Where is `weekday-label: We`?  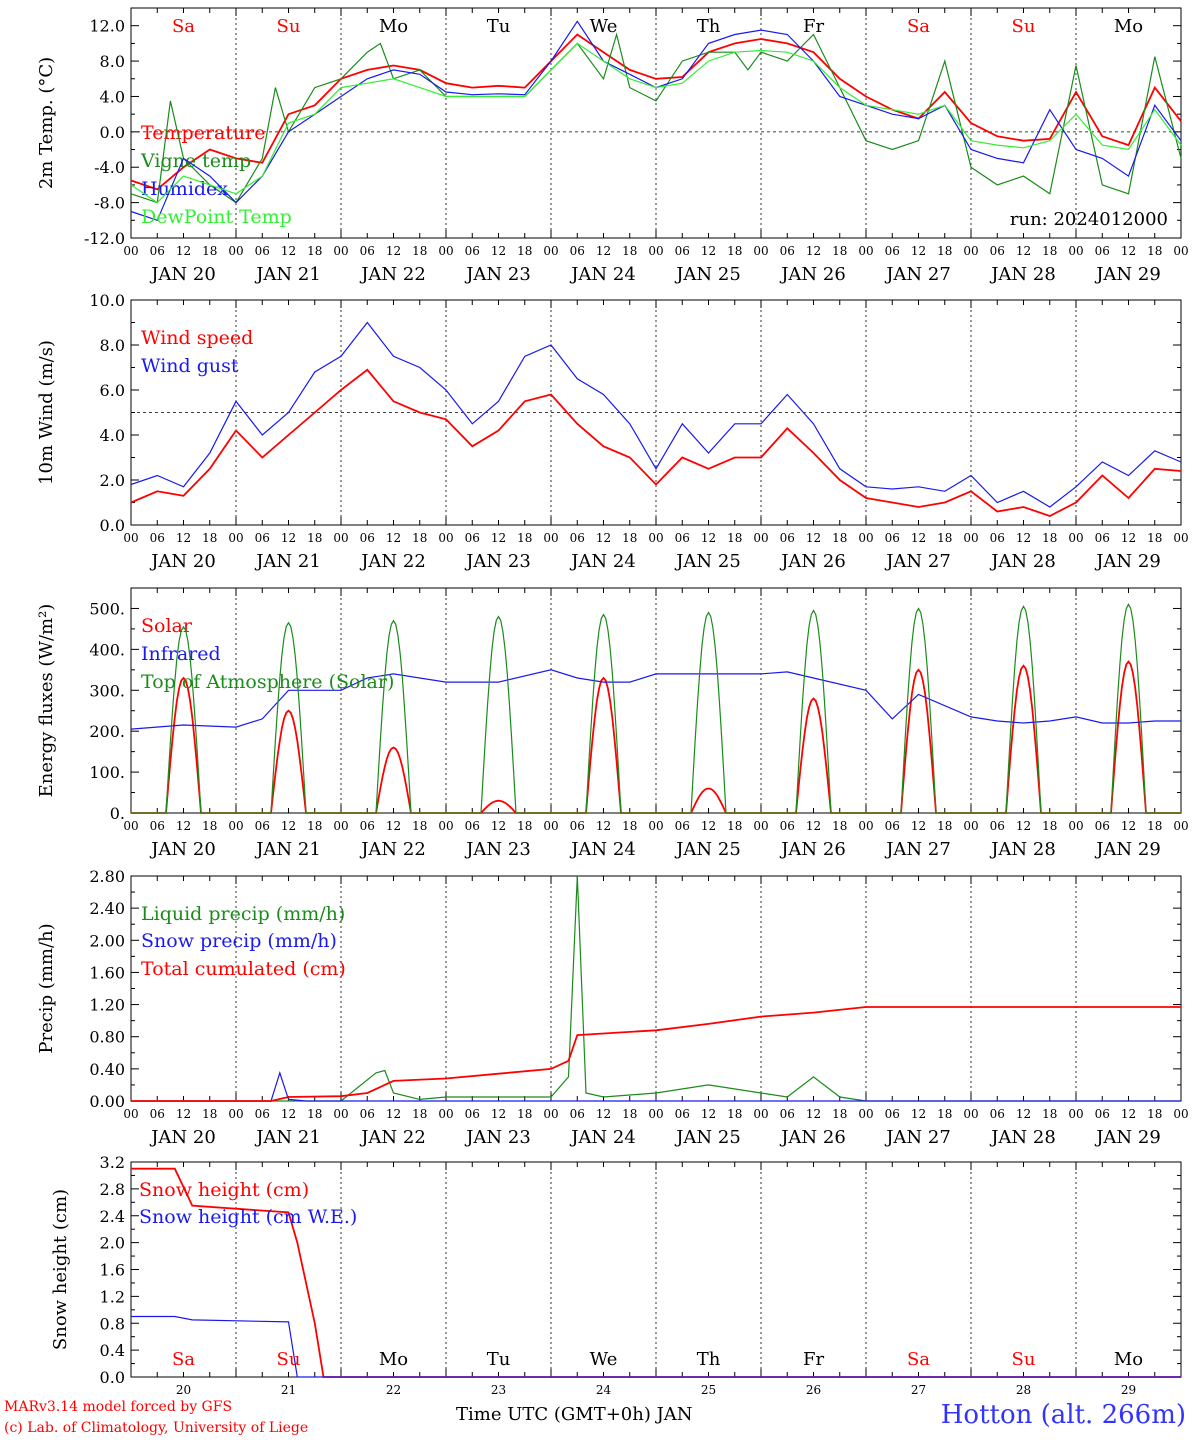 weekday-label: We is located at coordinates (604, 26).